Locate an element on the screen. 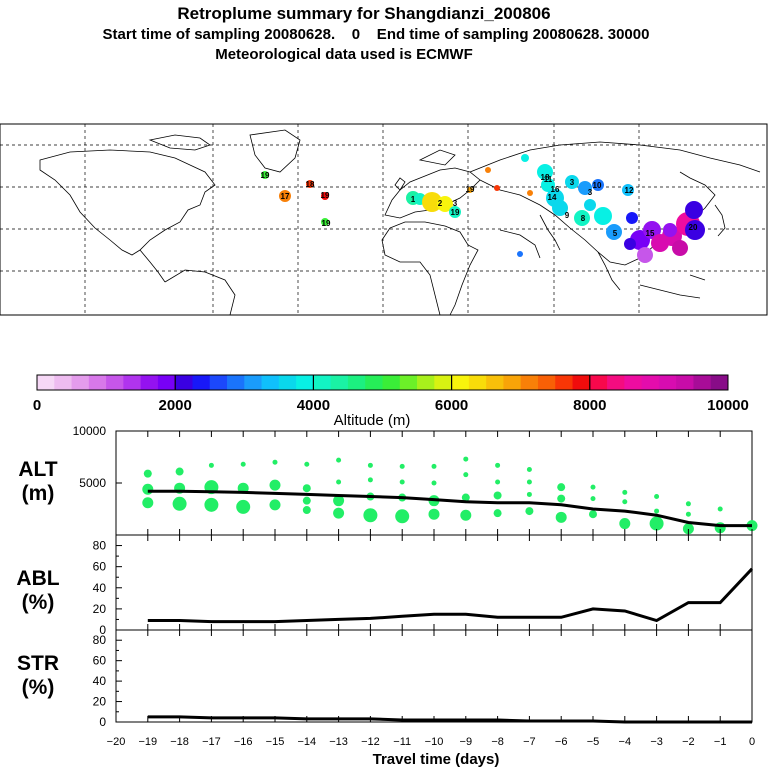 The width and height of the screenshot is (768, 768). colorbar-tick-label: 8000 is located at coordinates (589, 405).